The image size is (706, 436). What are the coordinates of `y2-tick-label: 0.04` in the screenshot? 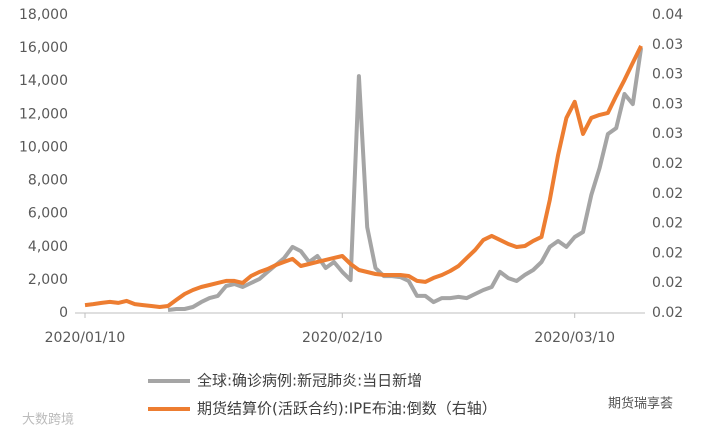 It's located at (667, 15).